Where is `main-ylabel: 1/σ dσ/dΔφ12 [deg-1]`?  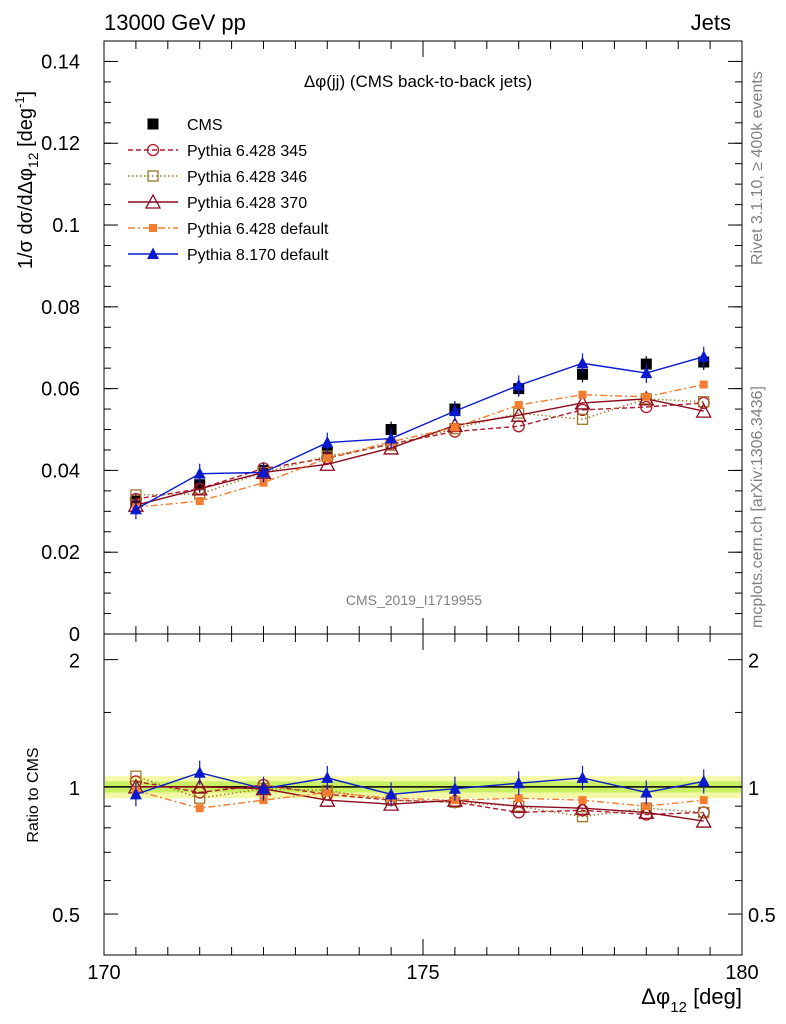 main-ylabel: 1/σ dσ/dΔφ12 [deg-1] is located at coordinates (26, 180).